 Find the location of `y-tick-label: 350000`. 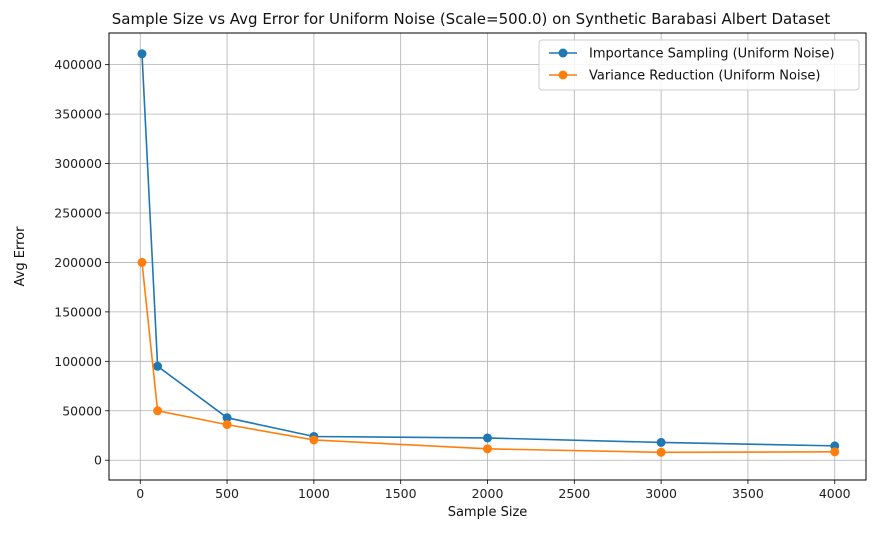

y-tick-label: 350000 is located at coordinates (78, 114).